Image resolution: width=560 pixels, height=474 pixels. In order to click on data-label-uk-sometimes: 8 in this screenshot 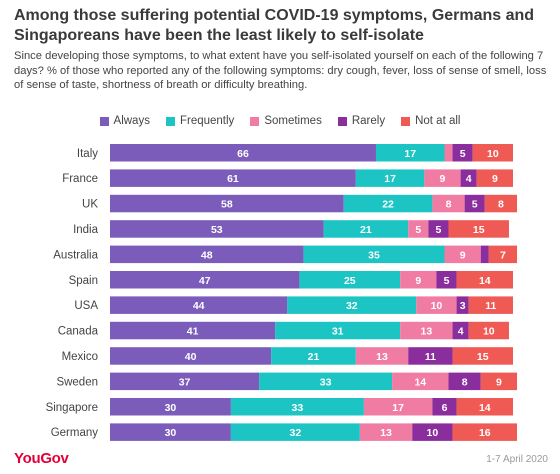, I will do `click(449, 205)`.